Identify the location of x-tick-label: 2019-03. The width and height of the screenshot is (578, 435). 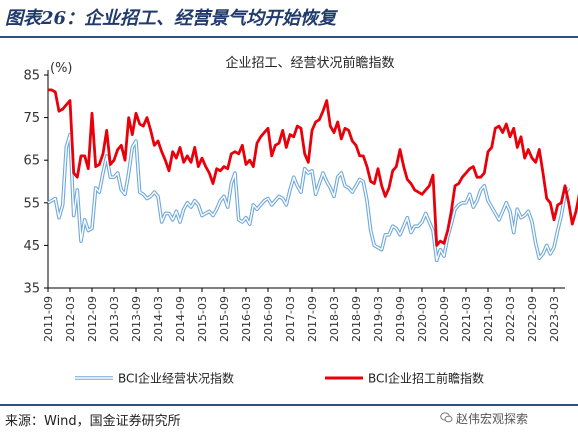
(378, 319).